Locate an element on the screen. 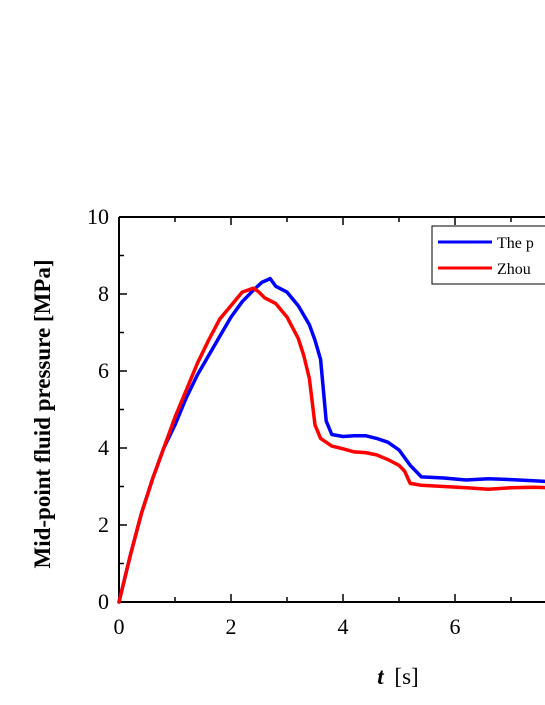  legend-label-1: Zhou is located at coordinates (514, 269).